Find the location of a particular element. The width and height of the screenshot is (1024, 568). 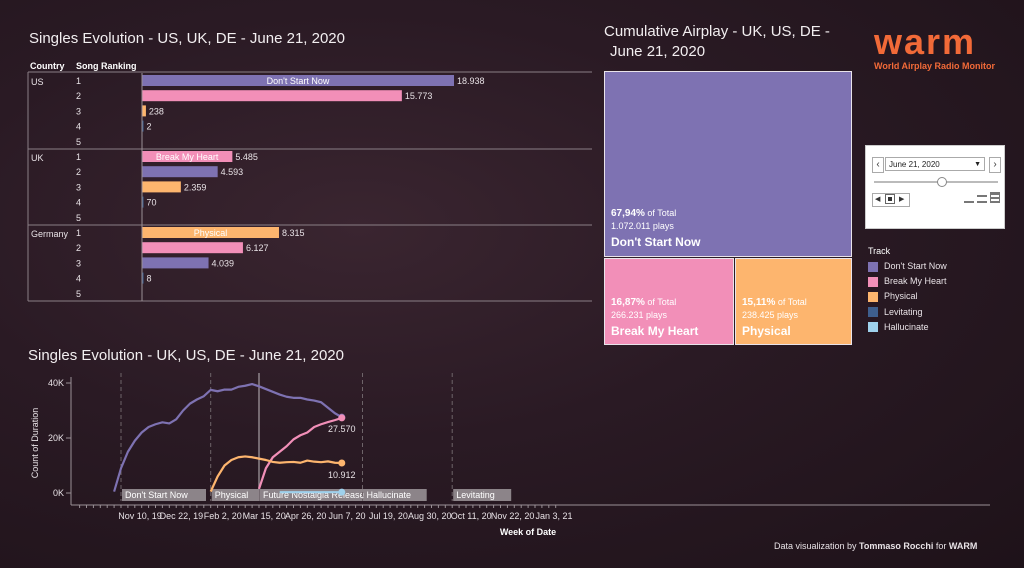

date-slider-track is located at coordinates (936, 182).